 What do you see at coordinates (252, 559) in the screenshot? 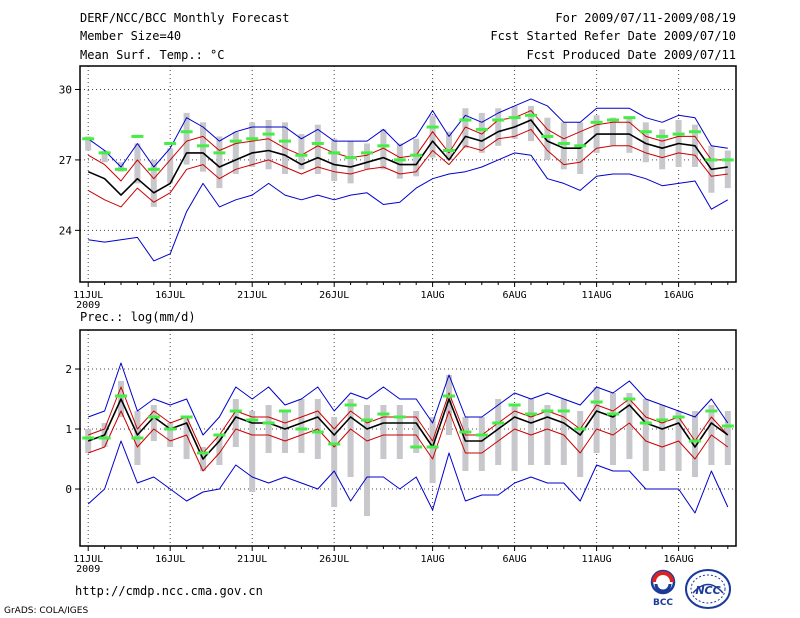
I see `x-tick-label: 21JUL` at bounding box center [252, 559].